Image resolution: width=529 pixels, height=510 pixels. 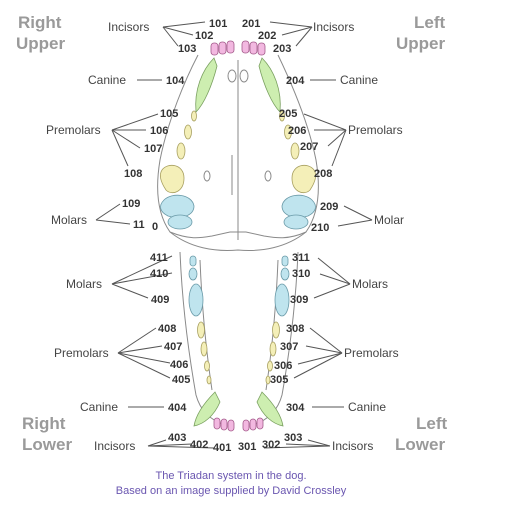 I want to click on tooth-203-shape, so click(x=261, y=49).